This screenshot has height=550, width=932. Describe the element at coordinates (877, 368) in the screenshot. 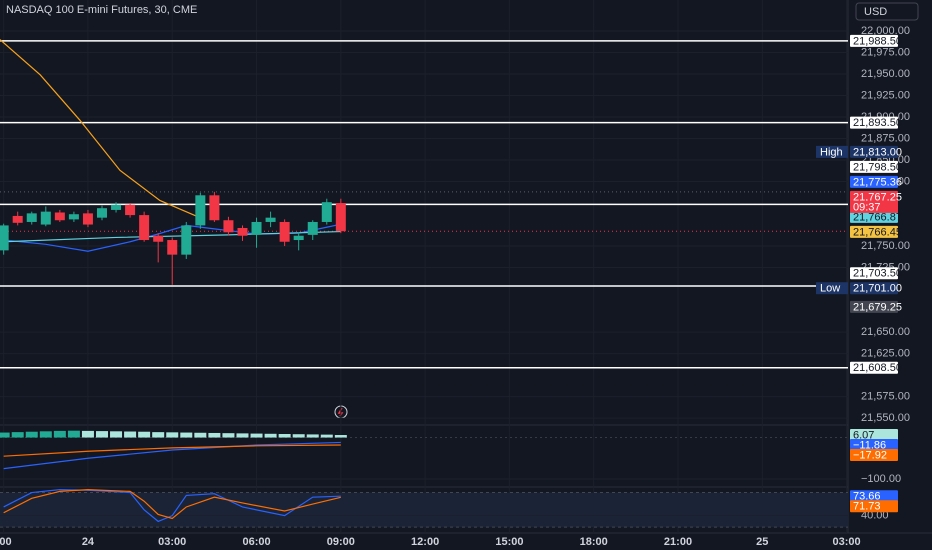

I see `price-label: 21,608.50` at that location.